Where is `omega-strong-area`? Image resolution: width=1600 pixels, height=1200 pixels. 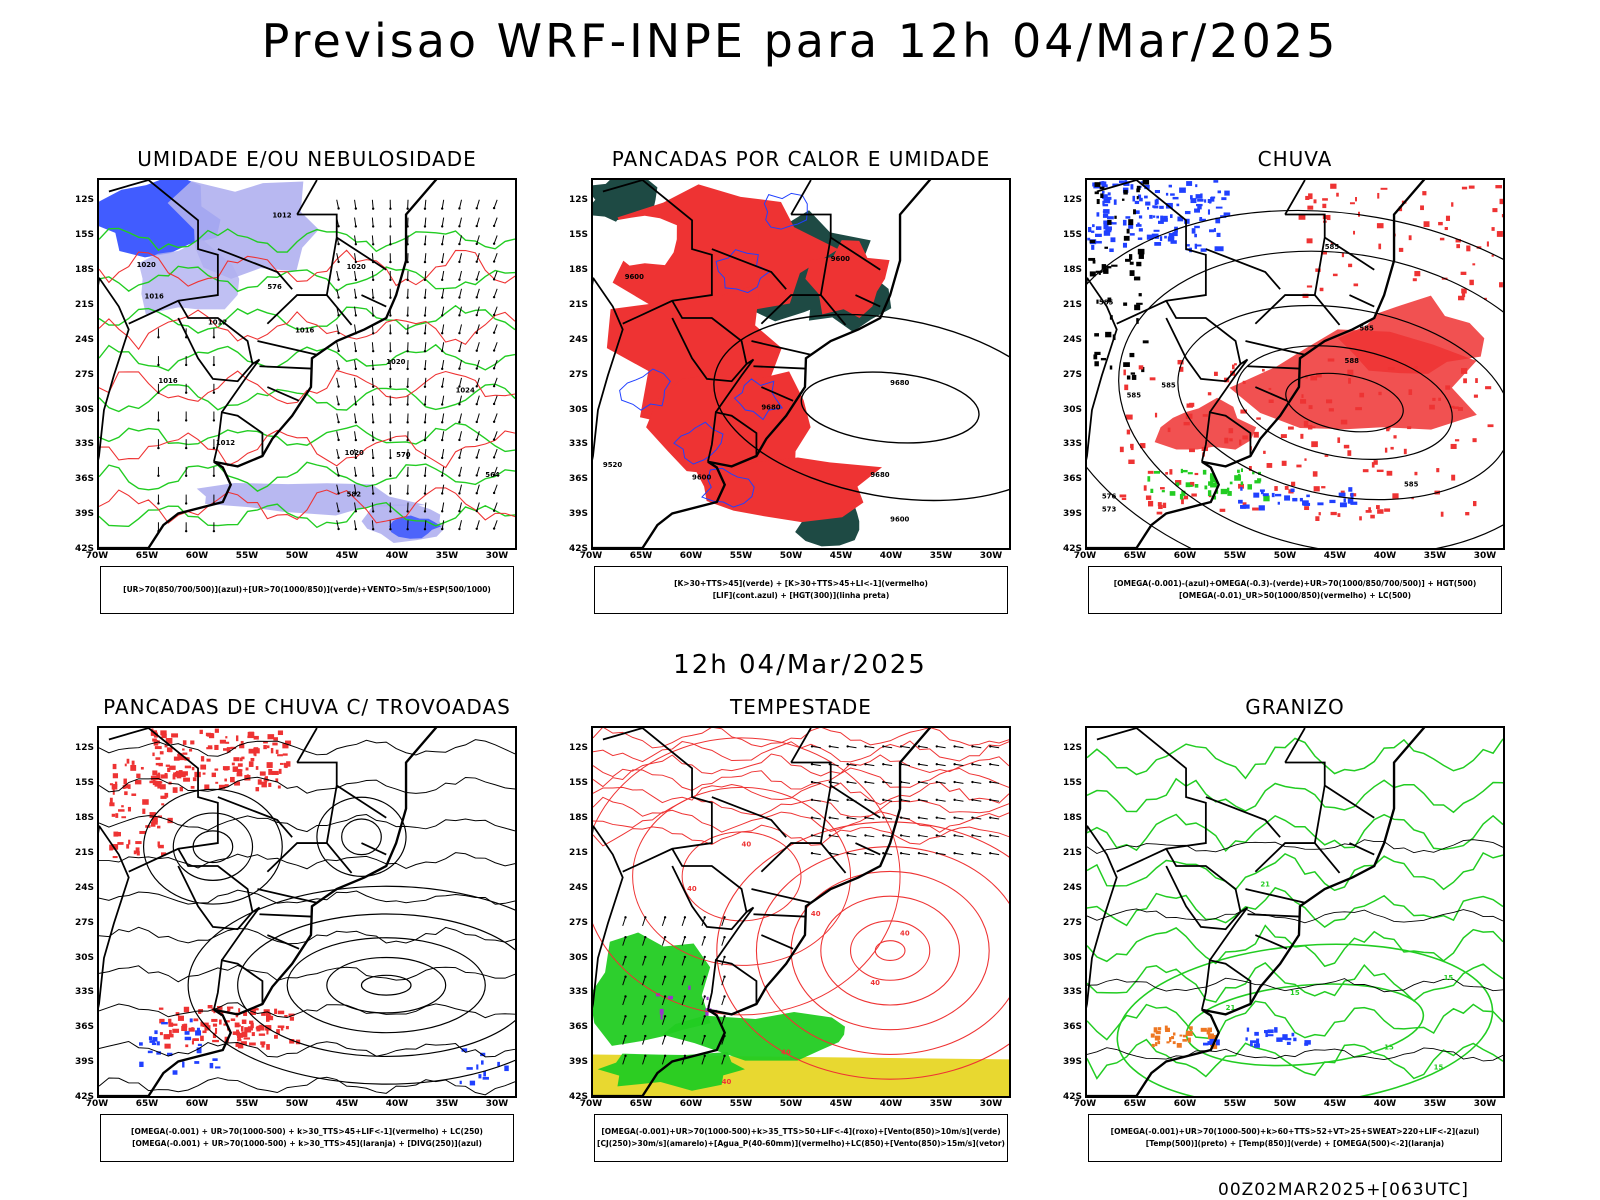
omega-strong-area is located at coordinates (1208, 485).